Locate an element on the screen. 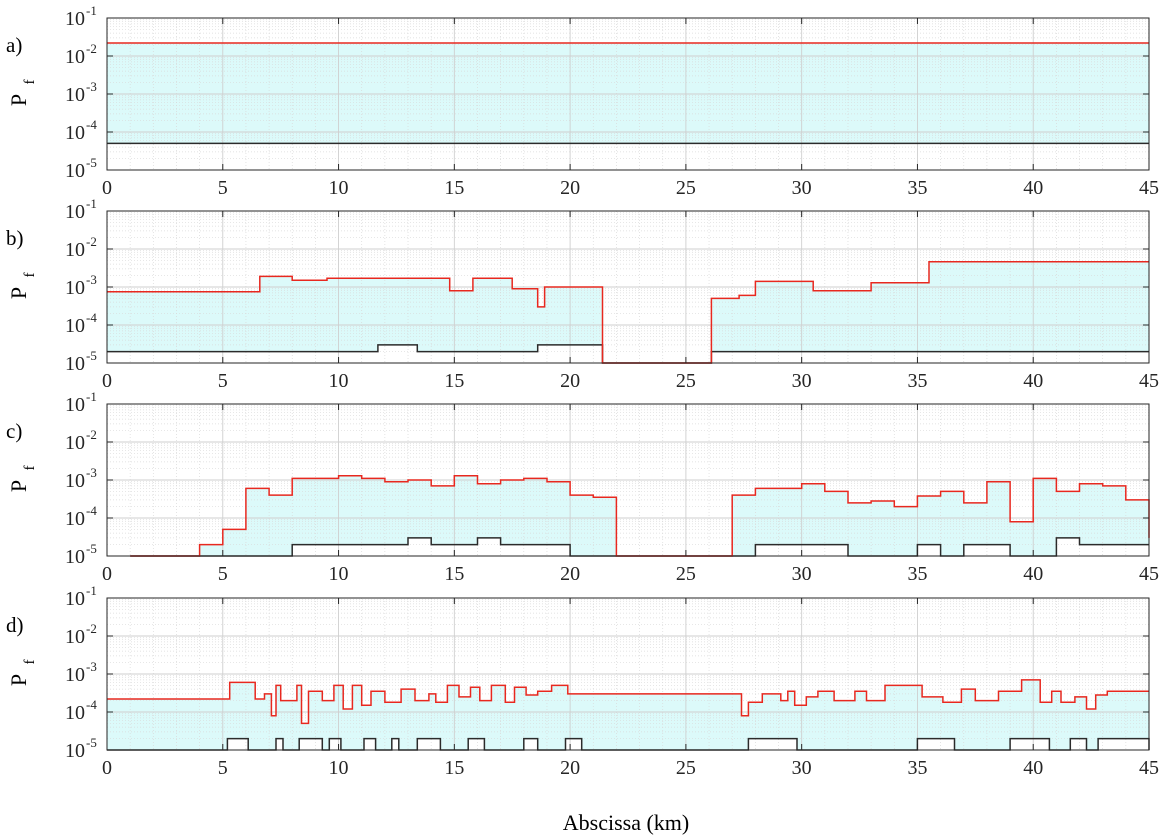 This screenshot has width=1173, height=838. series-line-lower is located at coordinates (628, 744).